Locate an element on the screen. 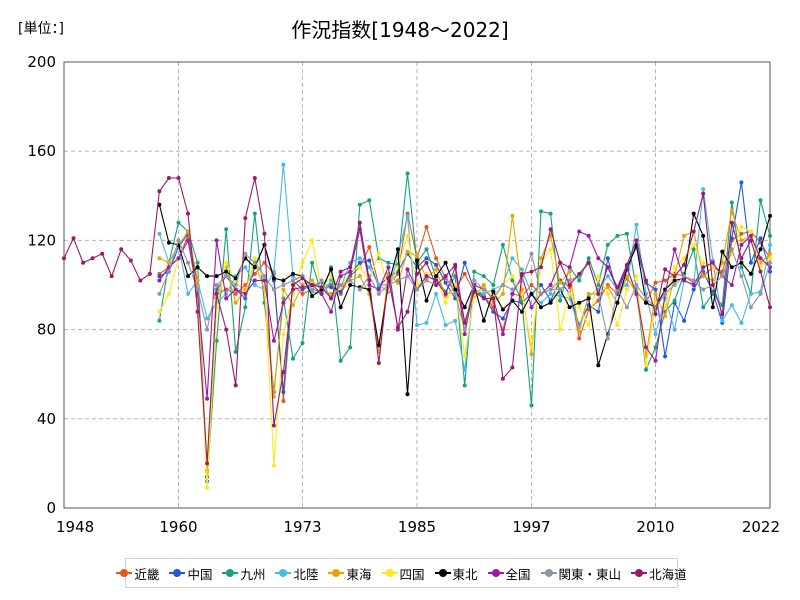 This screenshot has width=800, height=600. chart-title: 作況指数[1948～2022] is located at coordinates (400, 30).